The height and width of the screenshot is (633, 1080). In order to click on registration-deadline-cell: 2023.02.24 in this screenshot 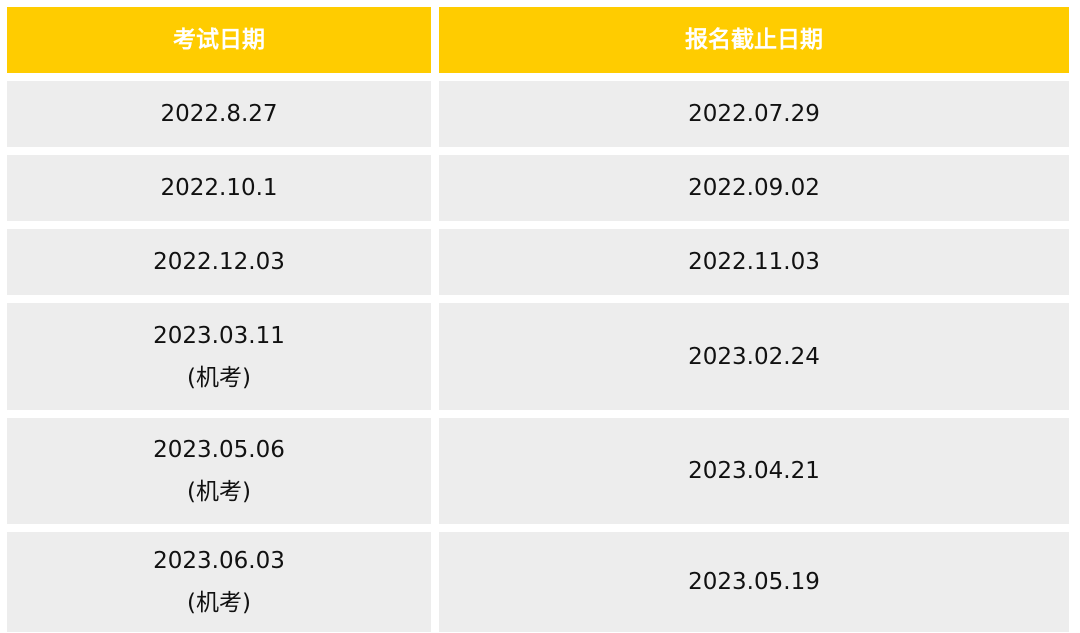, I will do `click(754, 356)`.